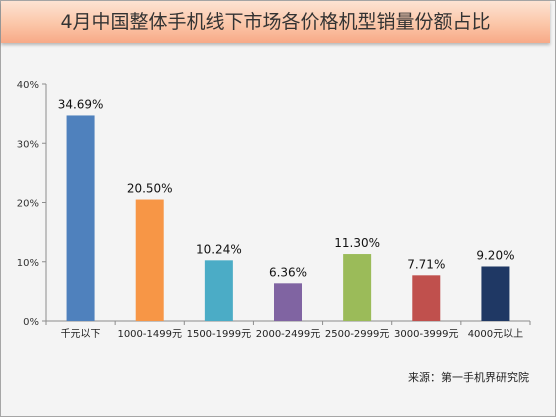 Image resolution: width=558 pixels, height=419 pixels. Describe the element at coordinates (28, 263) in the screenshot. I see `y-tick-label: 10%` at that location.